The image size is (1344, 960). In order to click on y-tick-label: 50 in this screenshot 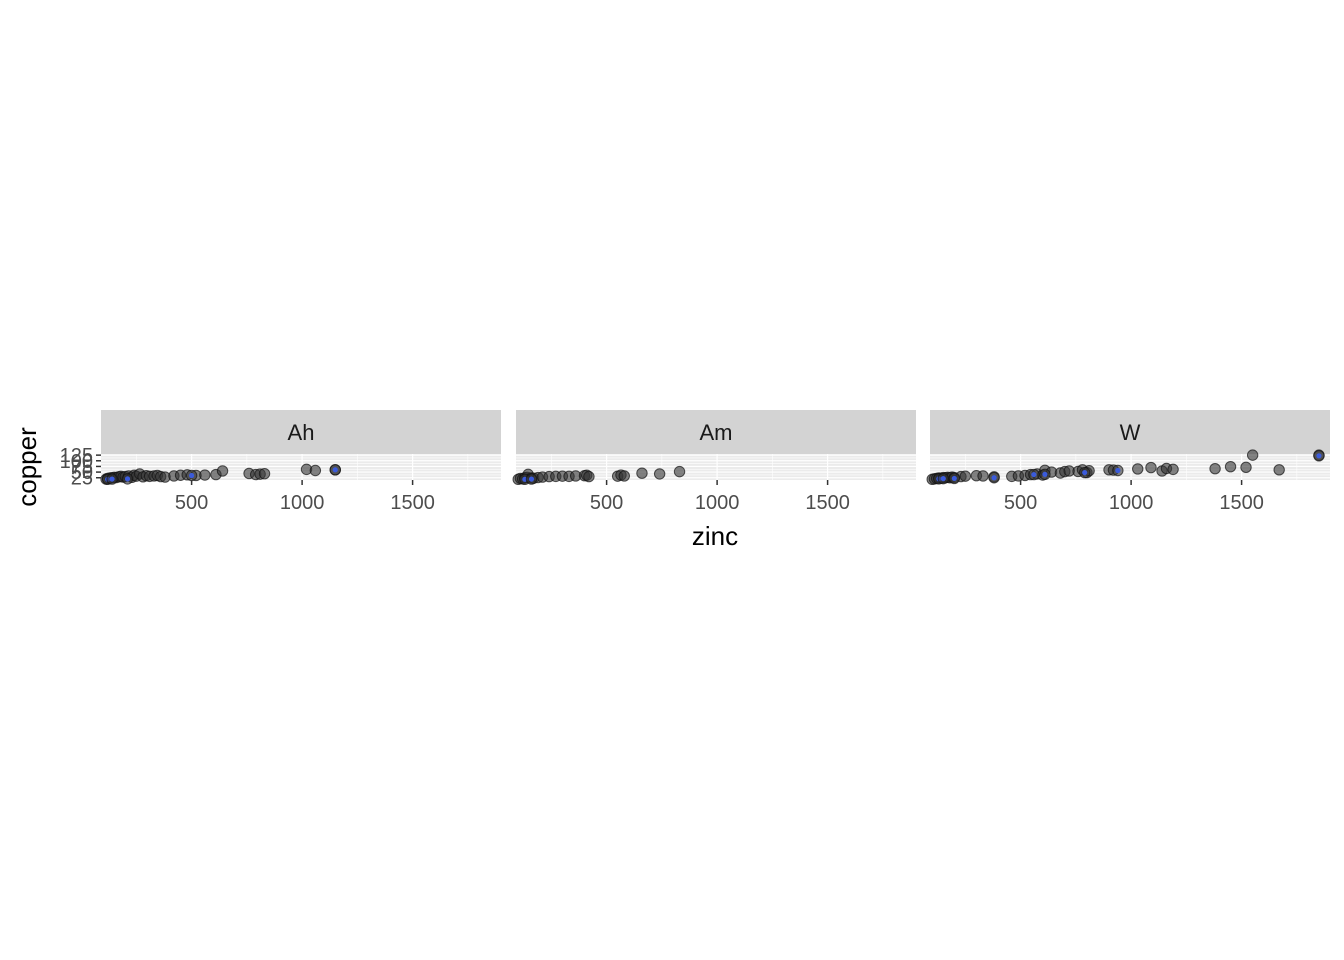, I will do `click(82, 473)`.